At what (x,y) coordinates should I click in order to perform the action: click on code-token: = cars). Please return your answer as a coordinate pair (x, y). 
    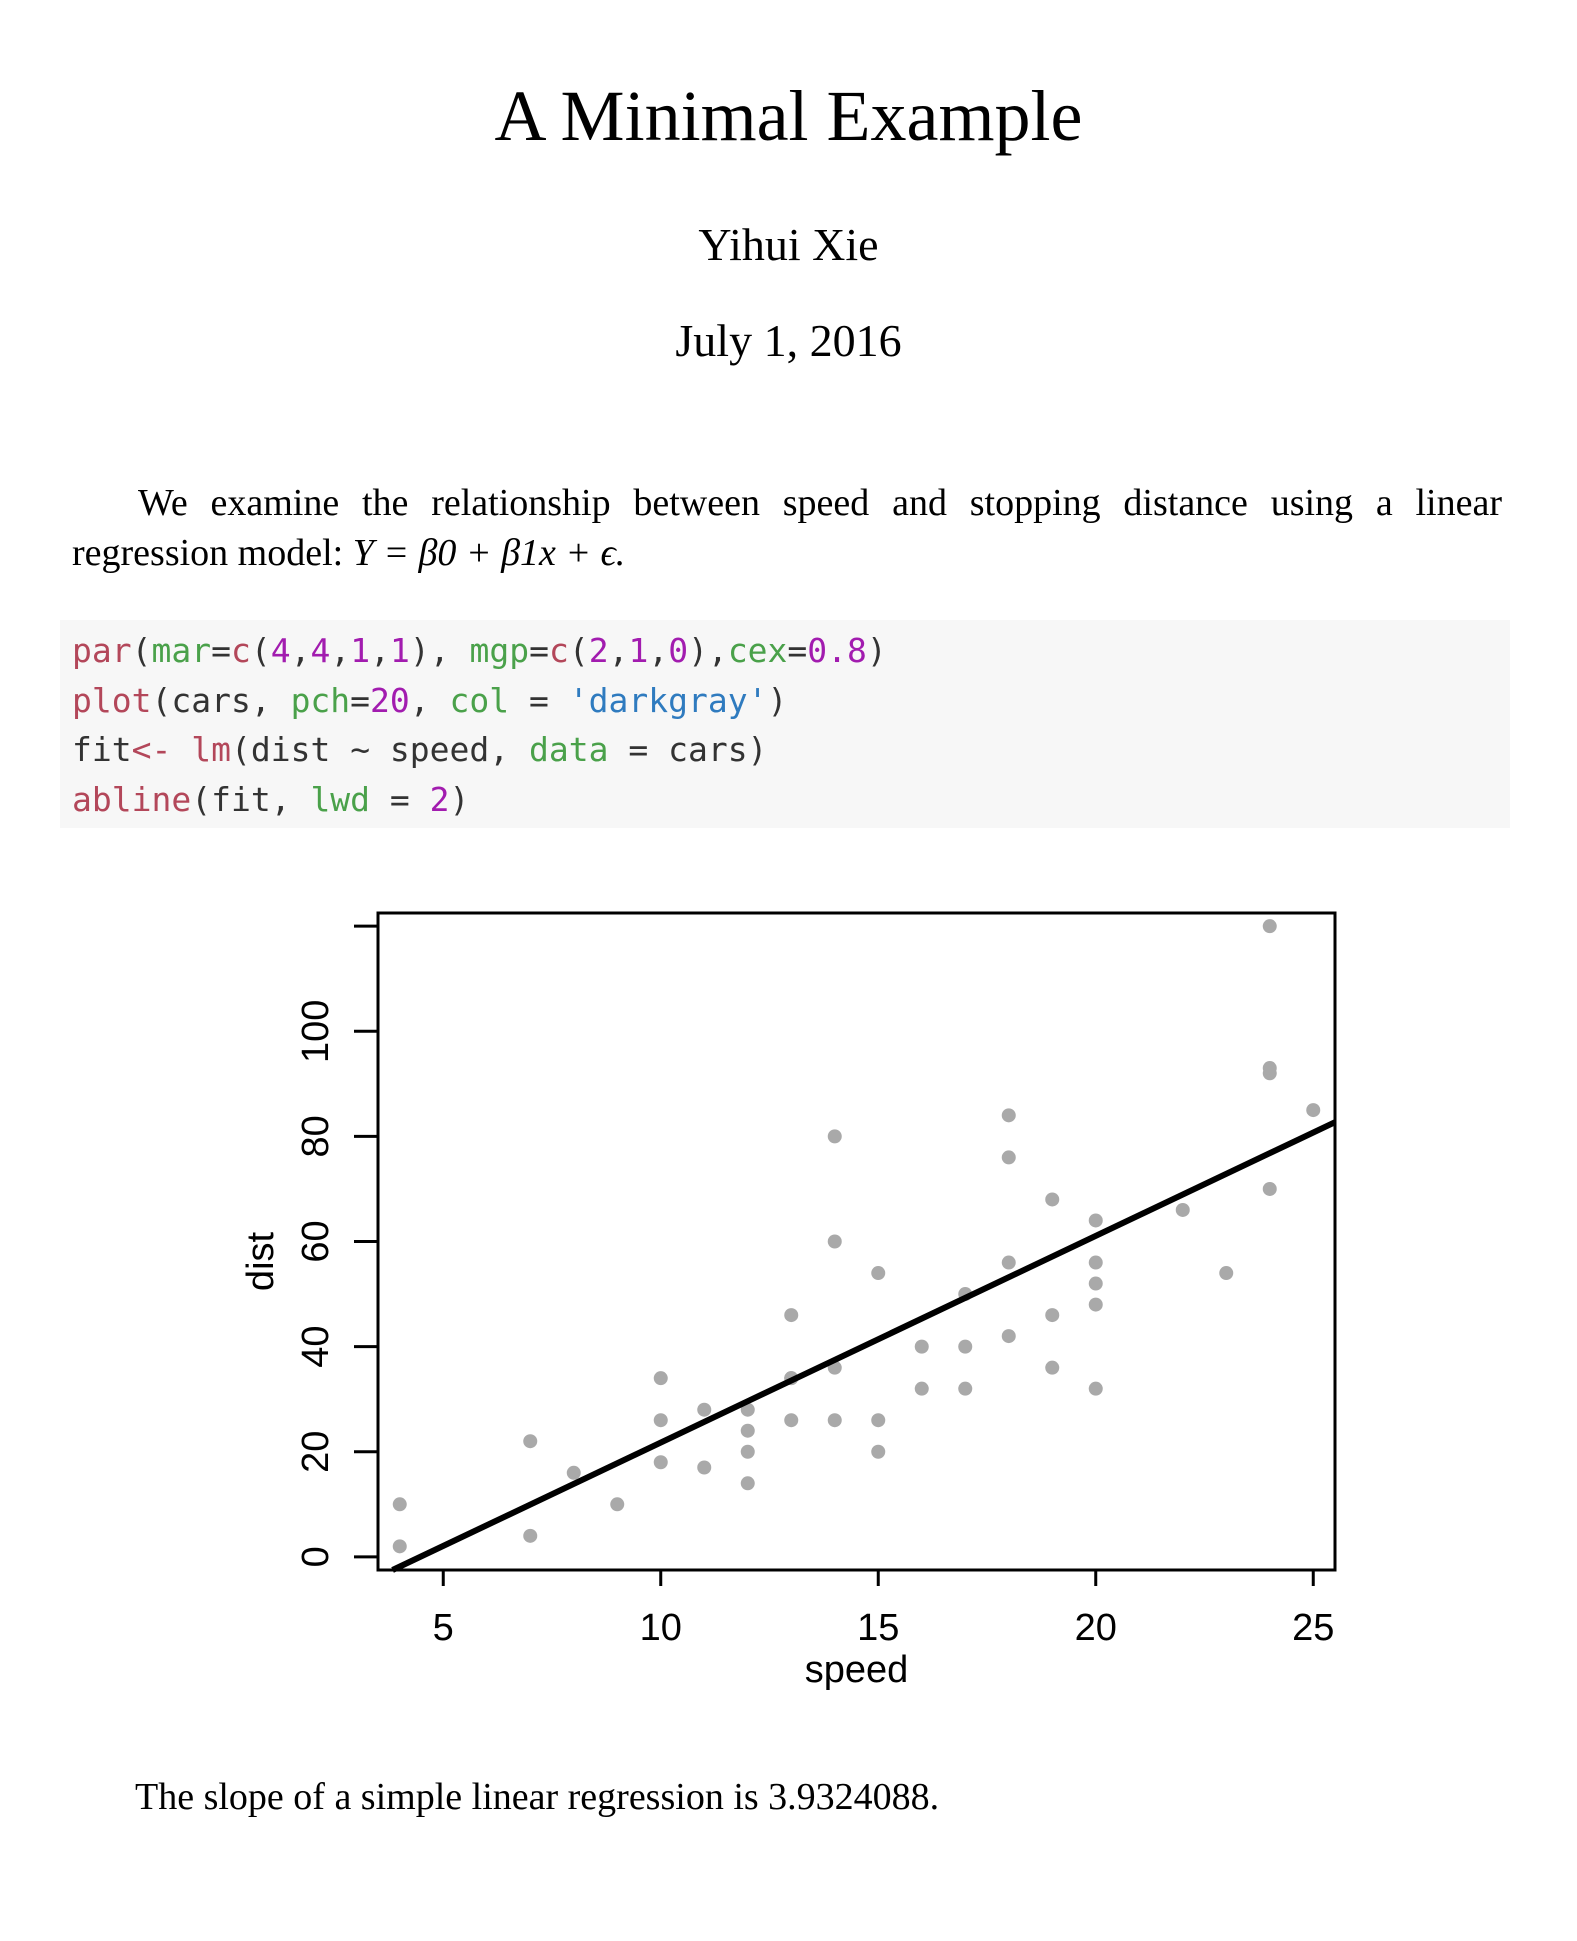
    Looking at the image, I should click on (688, 749).